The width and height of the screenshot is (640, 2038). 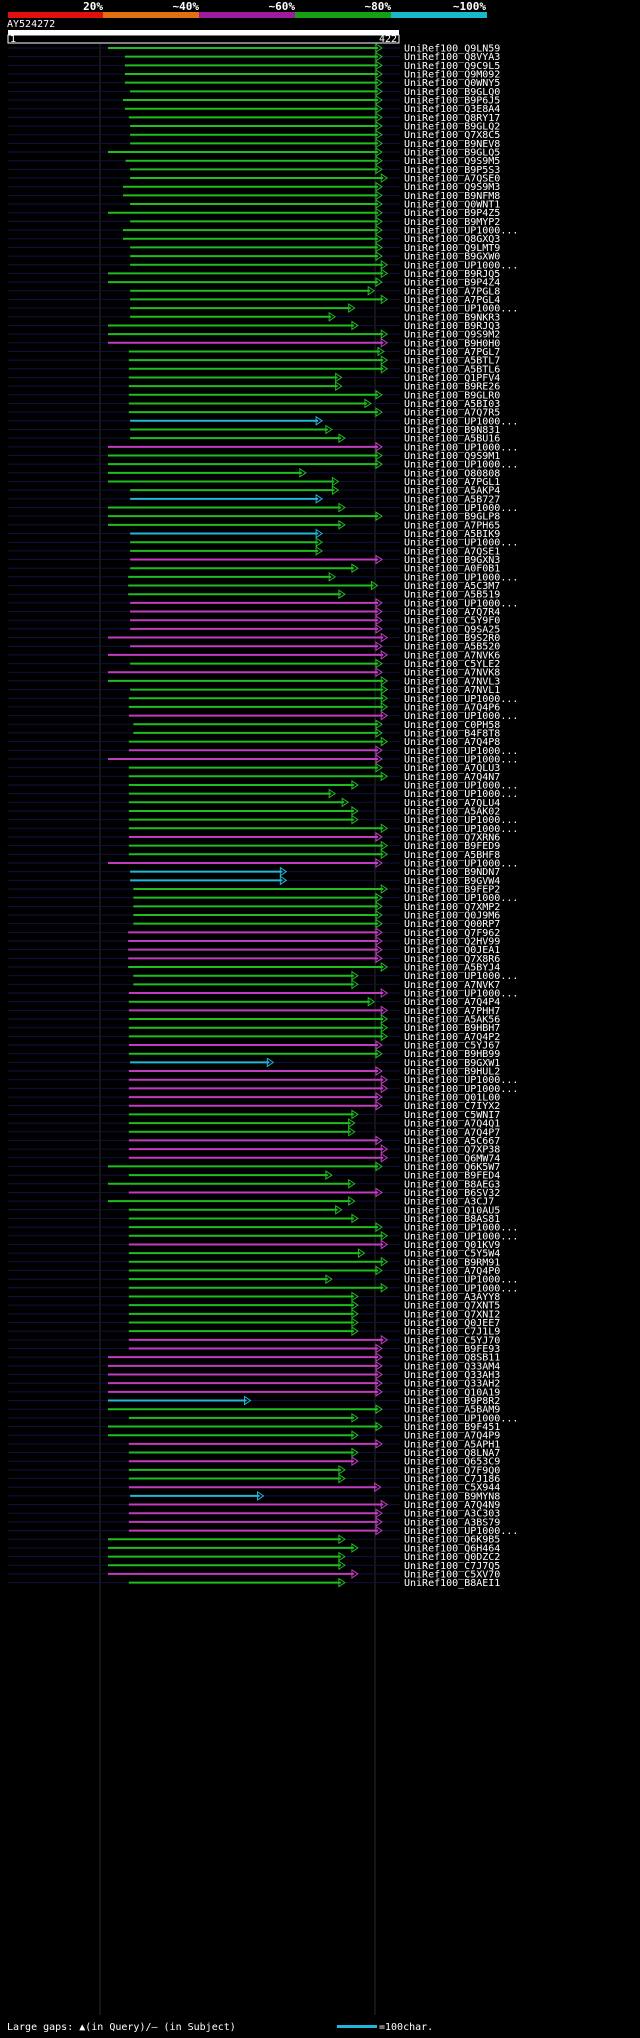 I want to click on hit-label: UniRef100_B9FED4, so click(x=452, y=1176).